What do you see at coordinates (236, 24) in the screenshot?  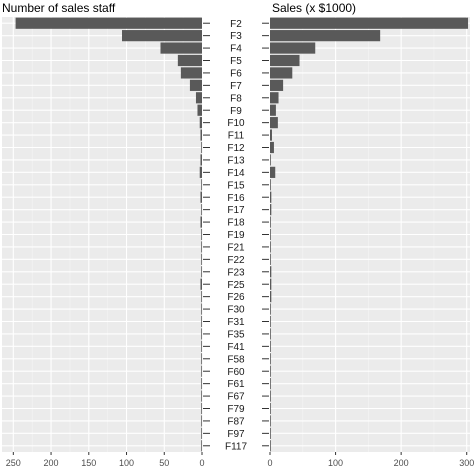 I see `category-label: F2` at bounding box center [236, 24].